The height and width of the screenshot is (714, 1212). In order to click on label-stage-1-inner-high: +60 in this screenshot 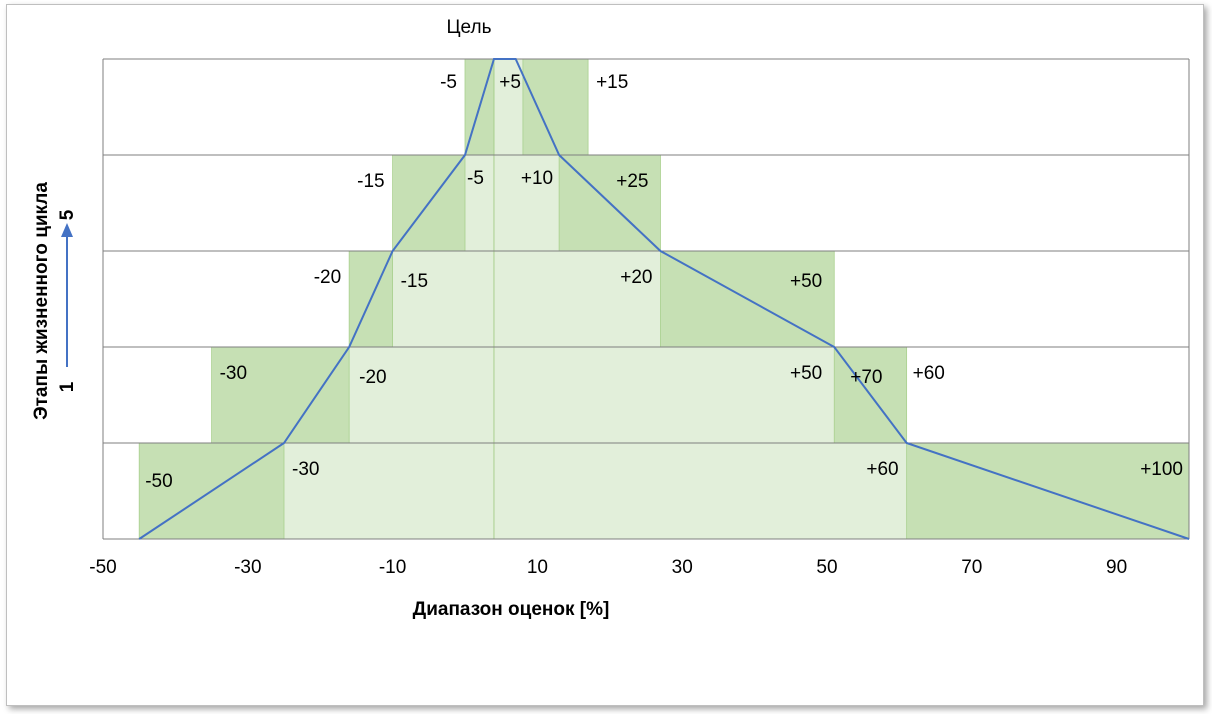, I will do `click(882, 469)`.